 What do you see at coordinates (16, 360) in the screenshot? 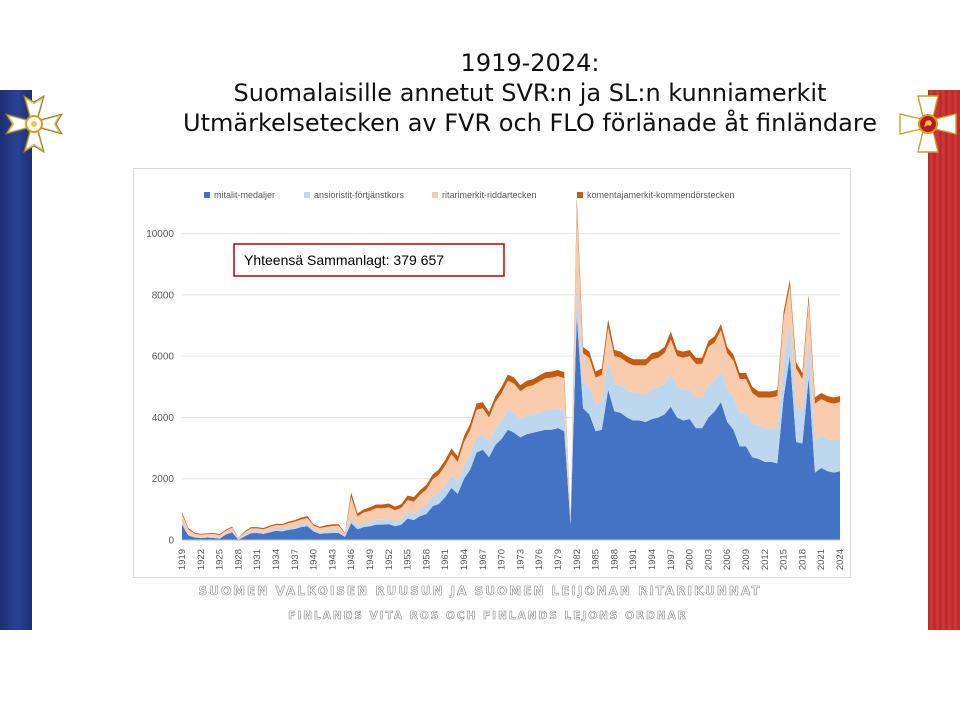
I see `left-ribbon` at bounding box center [16, 360].